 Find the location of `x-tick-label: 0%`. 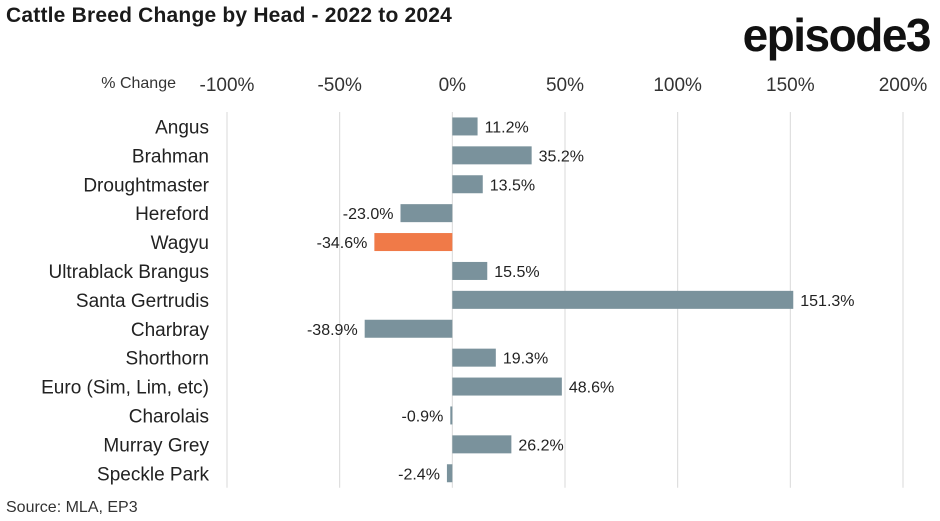

x-tick-label: 0% is located at coordinates (453, 85).